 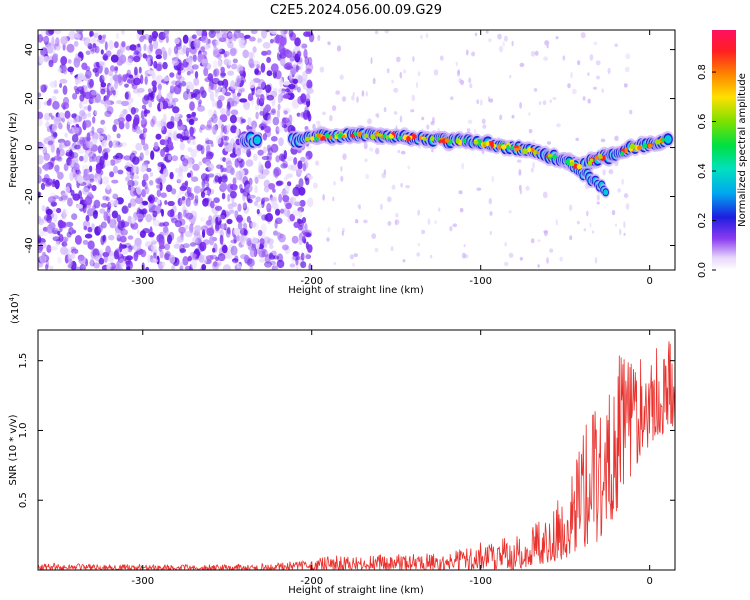 I want to click on snr-x-tick-label: 0, so click(x=649, y=581).